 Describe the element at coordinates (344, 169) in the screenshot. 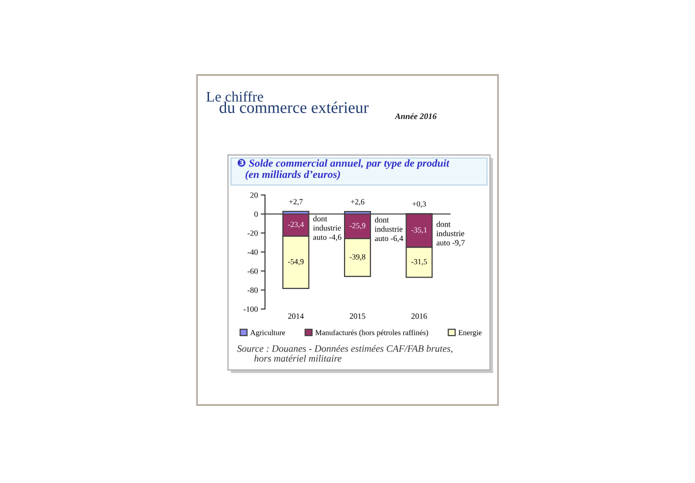

I see `chart-title: ❸ Solde commercial annuel, par type de produit (en milliards d’euros)` at that location.